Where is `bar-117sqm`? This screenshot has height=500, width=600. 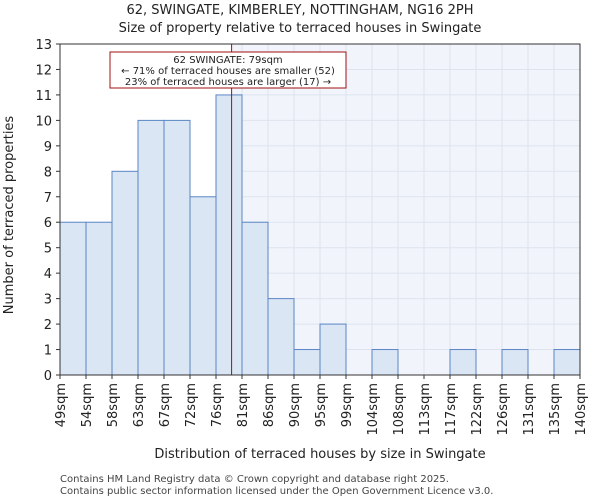
bar-117sqm is located at coordinates (463, 362).